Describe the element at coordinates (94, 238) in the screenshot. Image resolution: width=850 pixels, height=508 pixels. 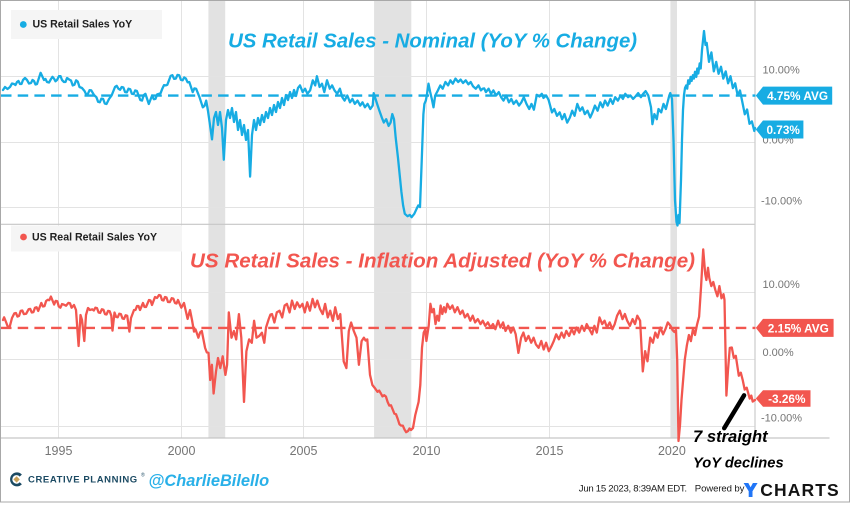
I see `svg-text: US Real Retail Sales YoY` at that location.